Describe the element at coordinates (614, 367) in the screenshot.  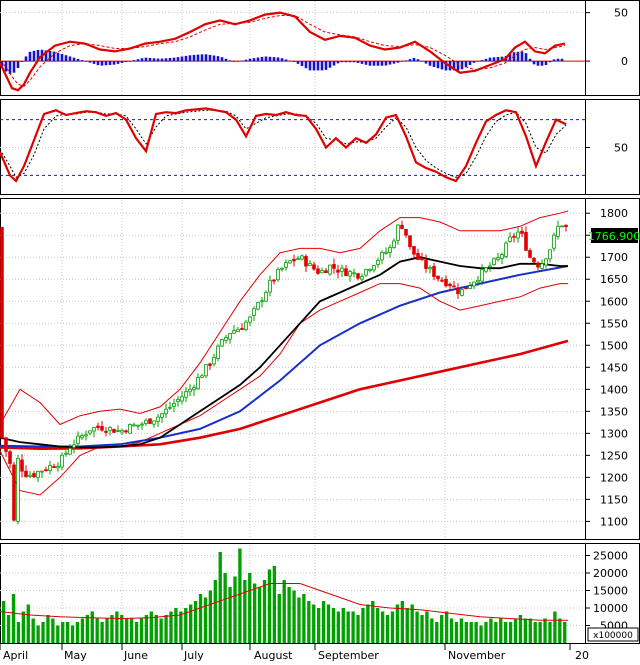
I see `price-tick-label: 1450` at that location.